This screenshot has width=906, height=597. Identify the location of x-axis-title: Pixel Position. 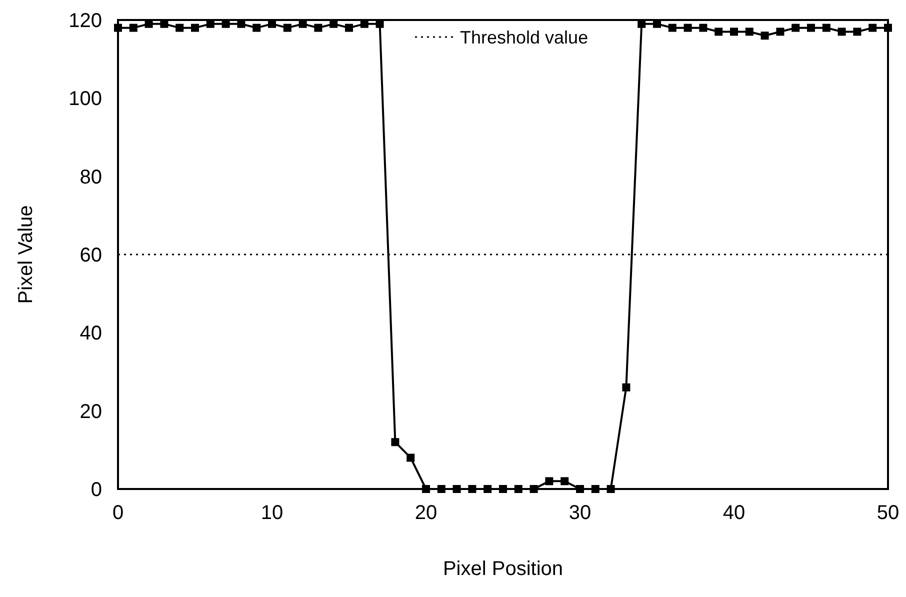
(503, 569).